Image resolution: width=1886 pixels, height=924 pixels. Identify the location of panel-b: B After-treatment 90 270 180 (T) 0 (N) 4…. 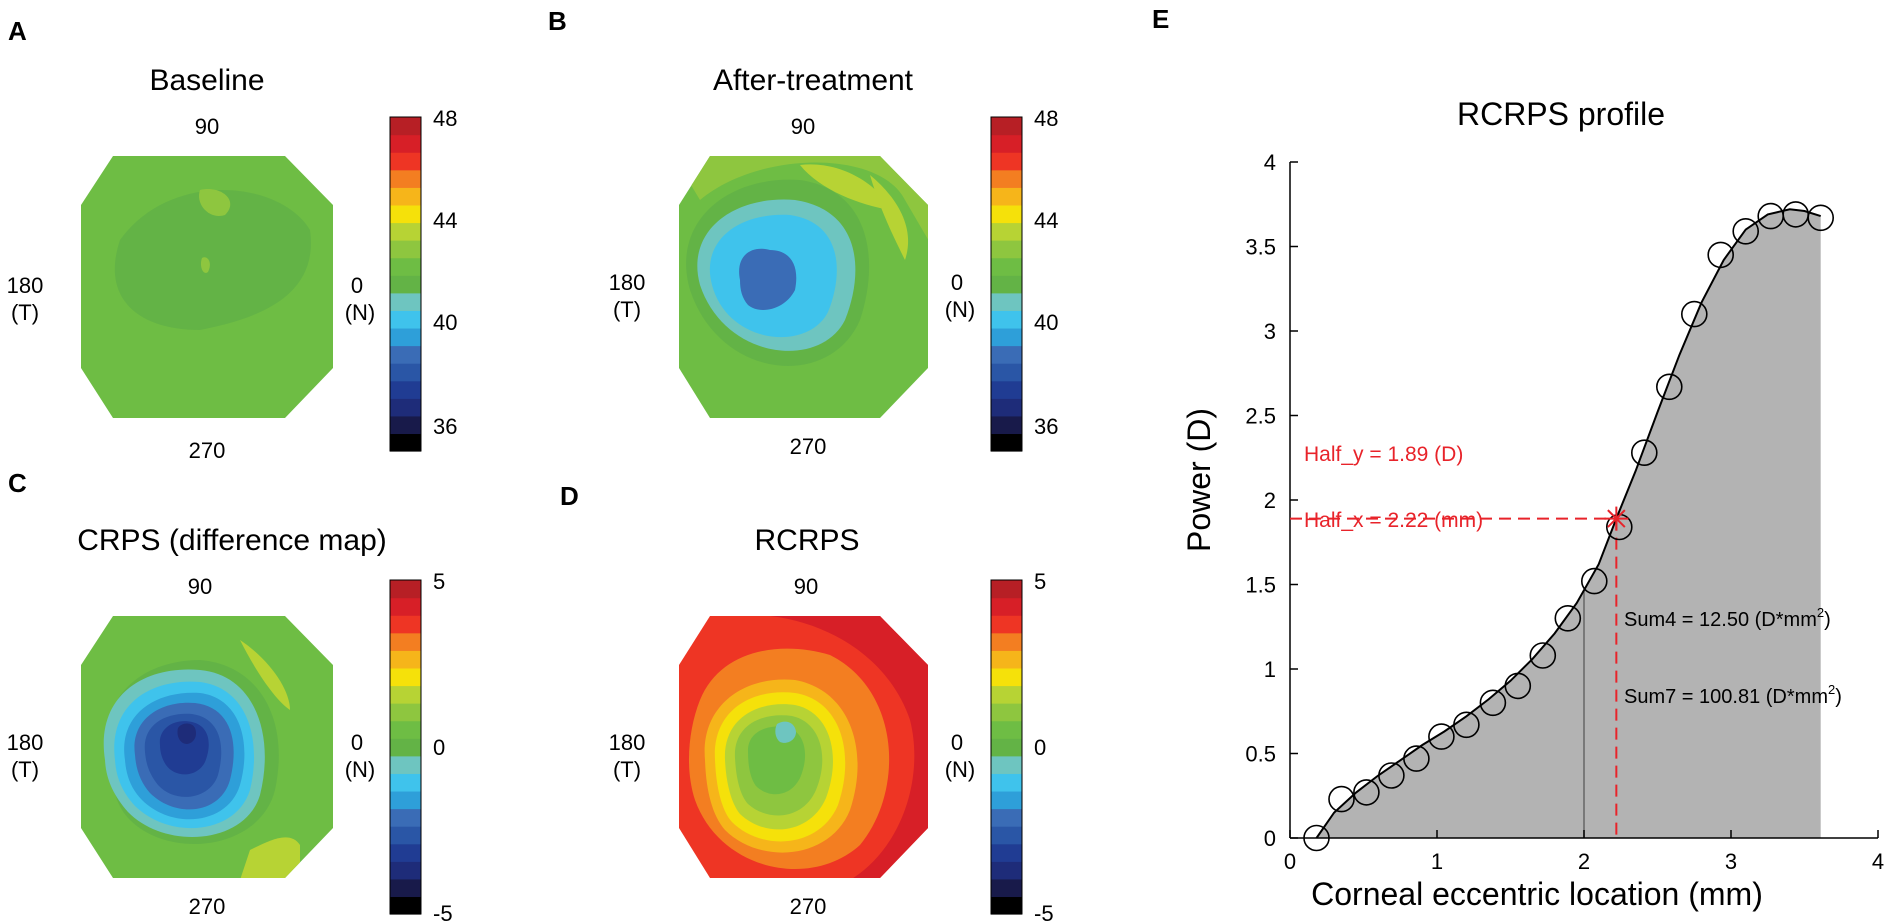
(803, 232).